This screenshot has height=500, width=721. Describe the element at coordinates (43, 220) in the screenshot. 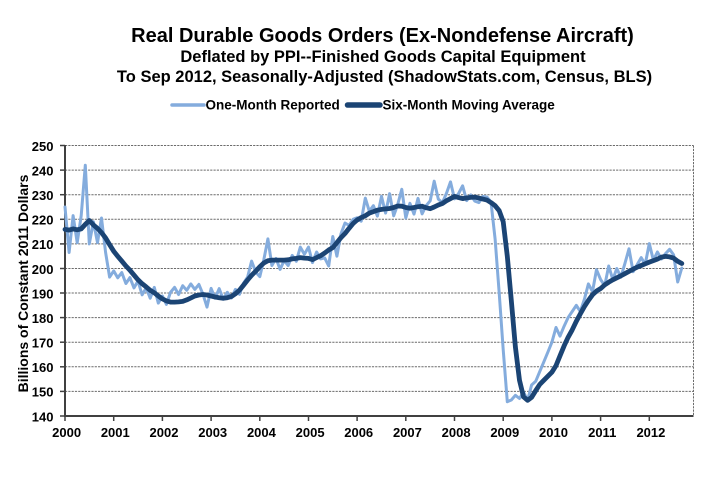

I see `svg-text: 220` at that location.